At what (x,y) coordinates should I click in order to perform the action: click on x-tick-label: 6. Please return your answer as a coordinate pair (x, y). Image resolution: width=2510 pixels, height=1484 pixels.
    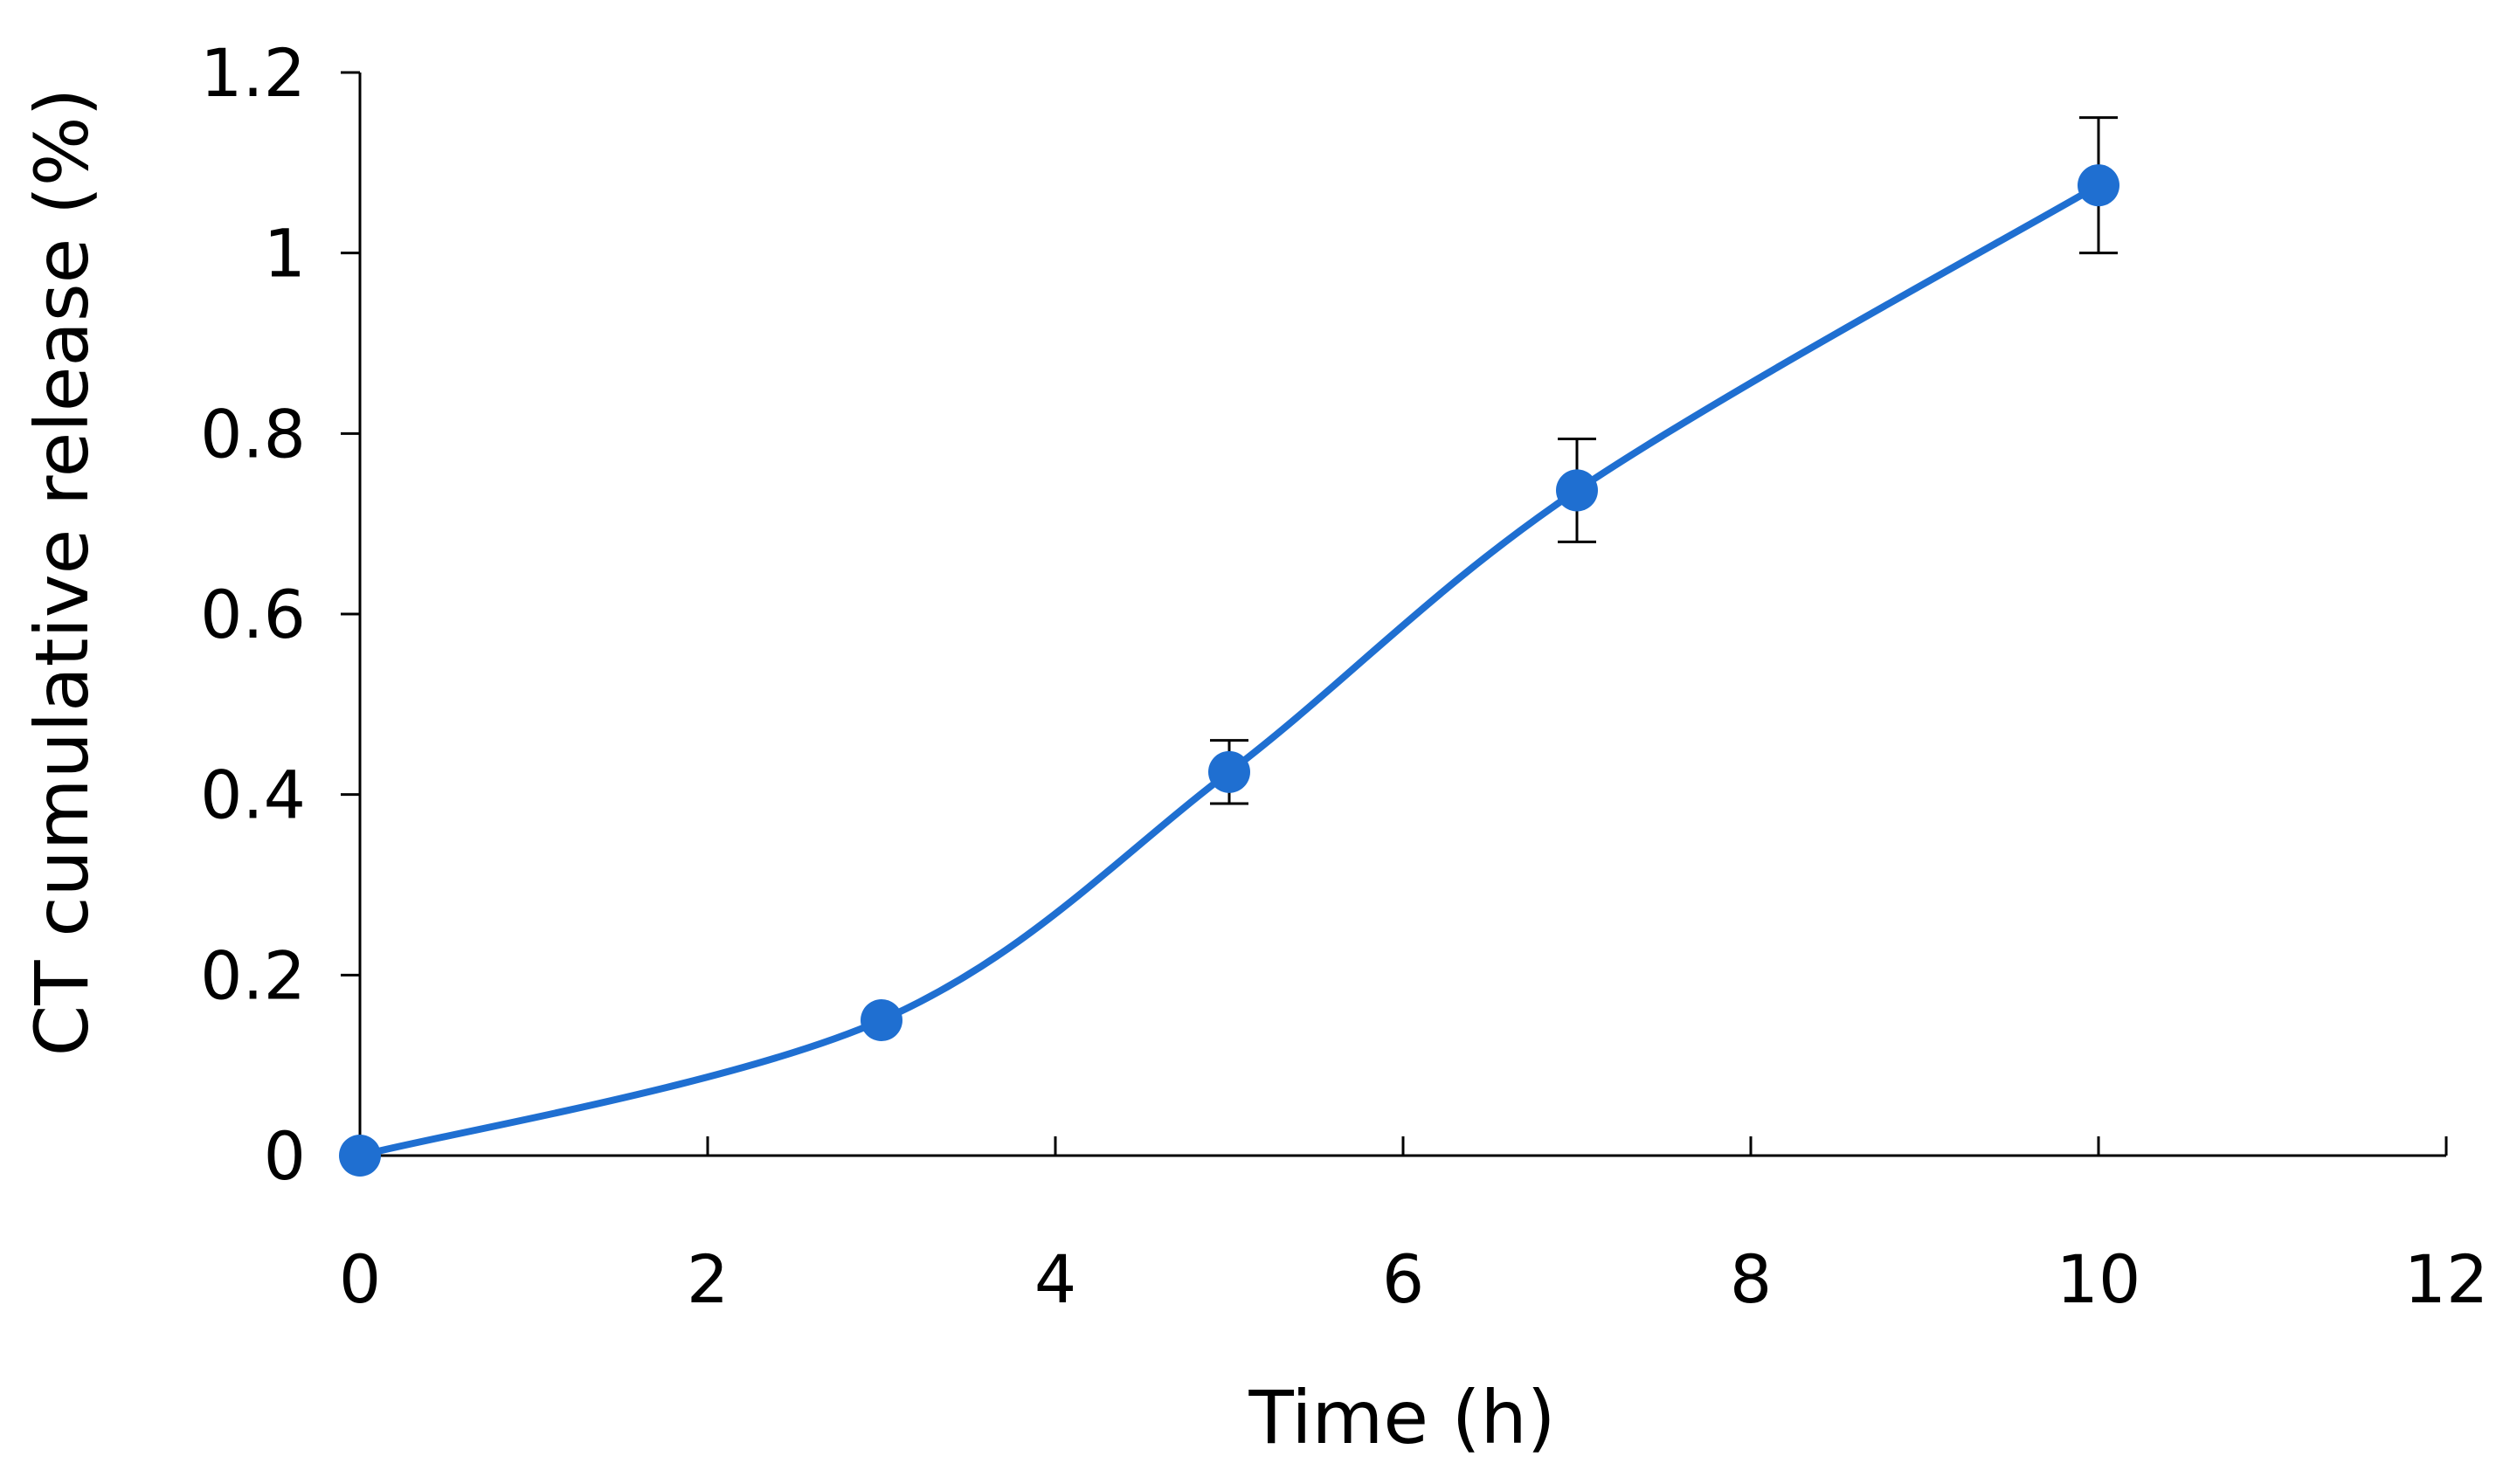
    Looking at the image, I should click on (1403, 1279).